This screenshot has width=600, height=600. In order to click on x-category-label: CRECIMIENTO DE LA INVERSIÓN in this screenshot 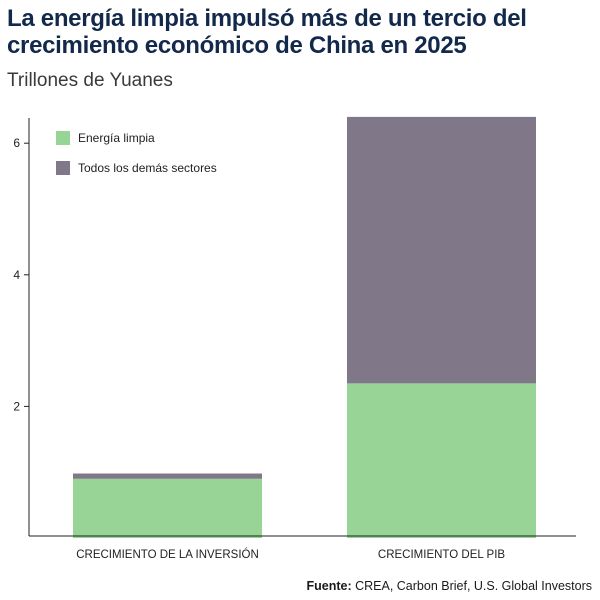, I will do `click(167, 554)`.